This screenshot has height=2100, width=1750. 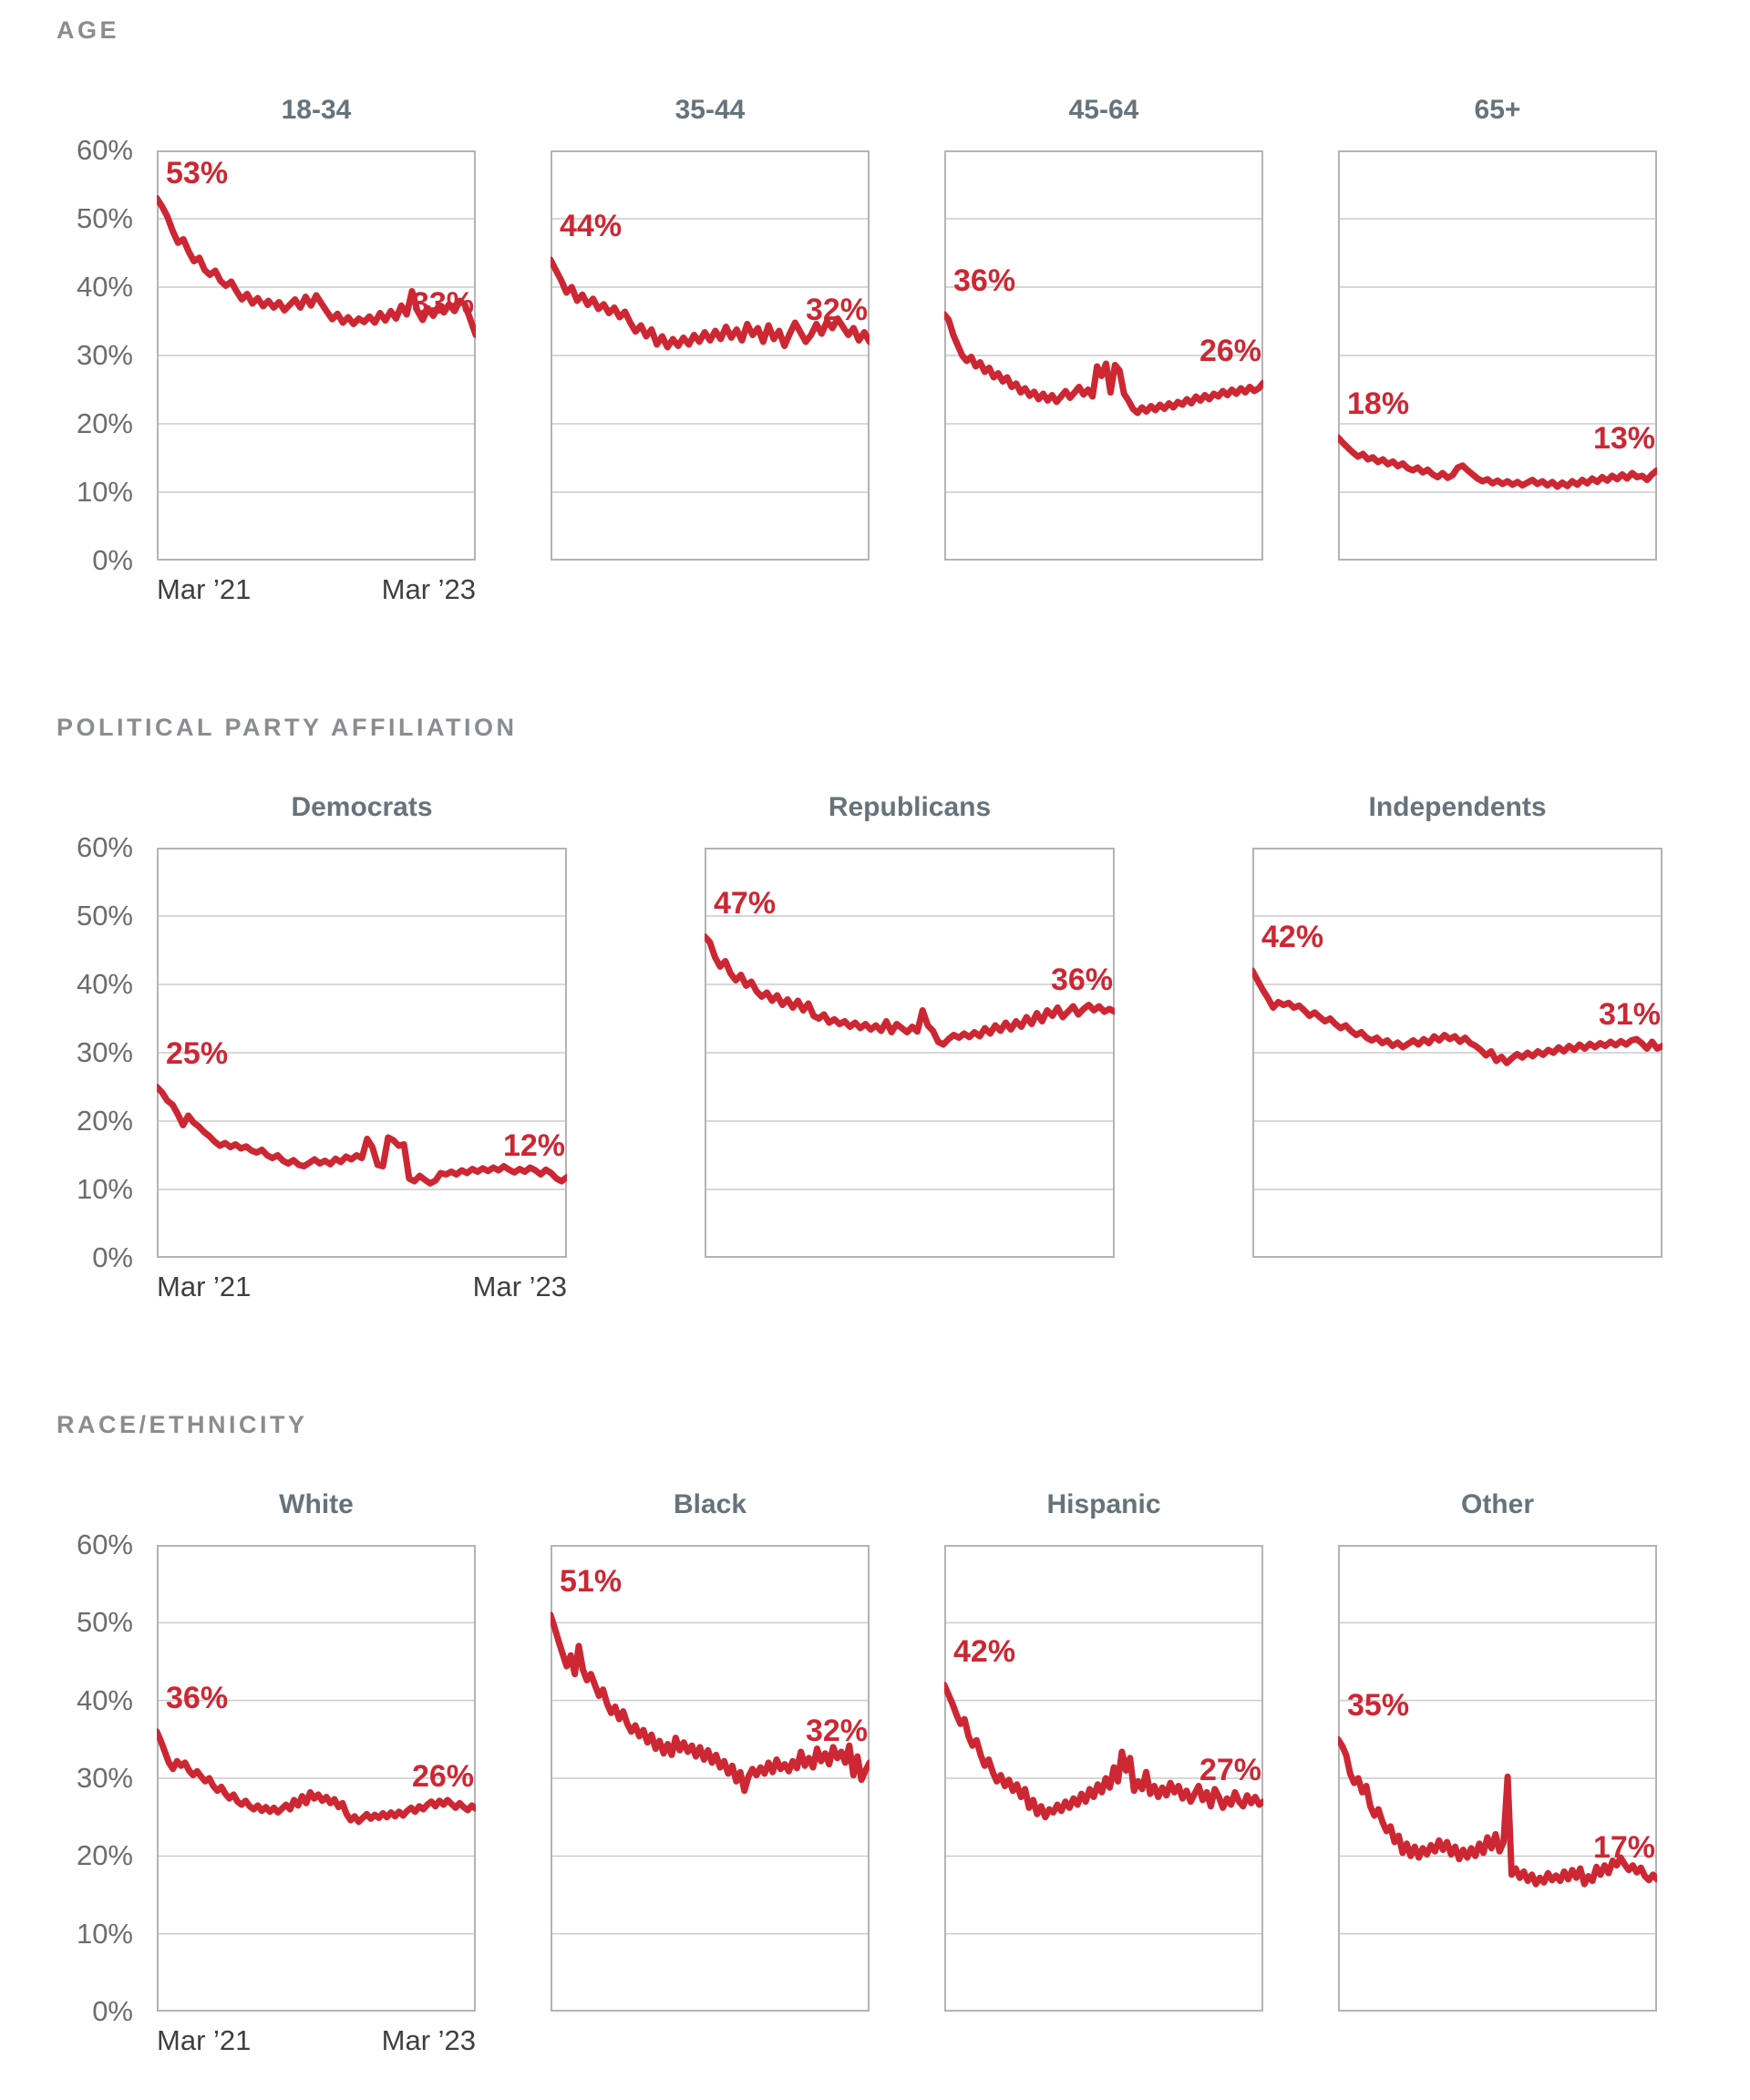 I want to click on chart-title-hispanic: Hispanic, so click(x=1103, y=1504).